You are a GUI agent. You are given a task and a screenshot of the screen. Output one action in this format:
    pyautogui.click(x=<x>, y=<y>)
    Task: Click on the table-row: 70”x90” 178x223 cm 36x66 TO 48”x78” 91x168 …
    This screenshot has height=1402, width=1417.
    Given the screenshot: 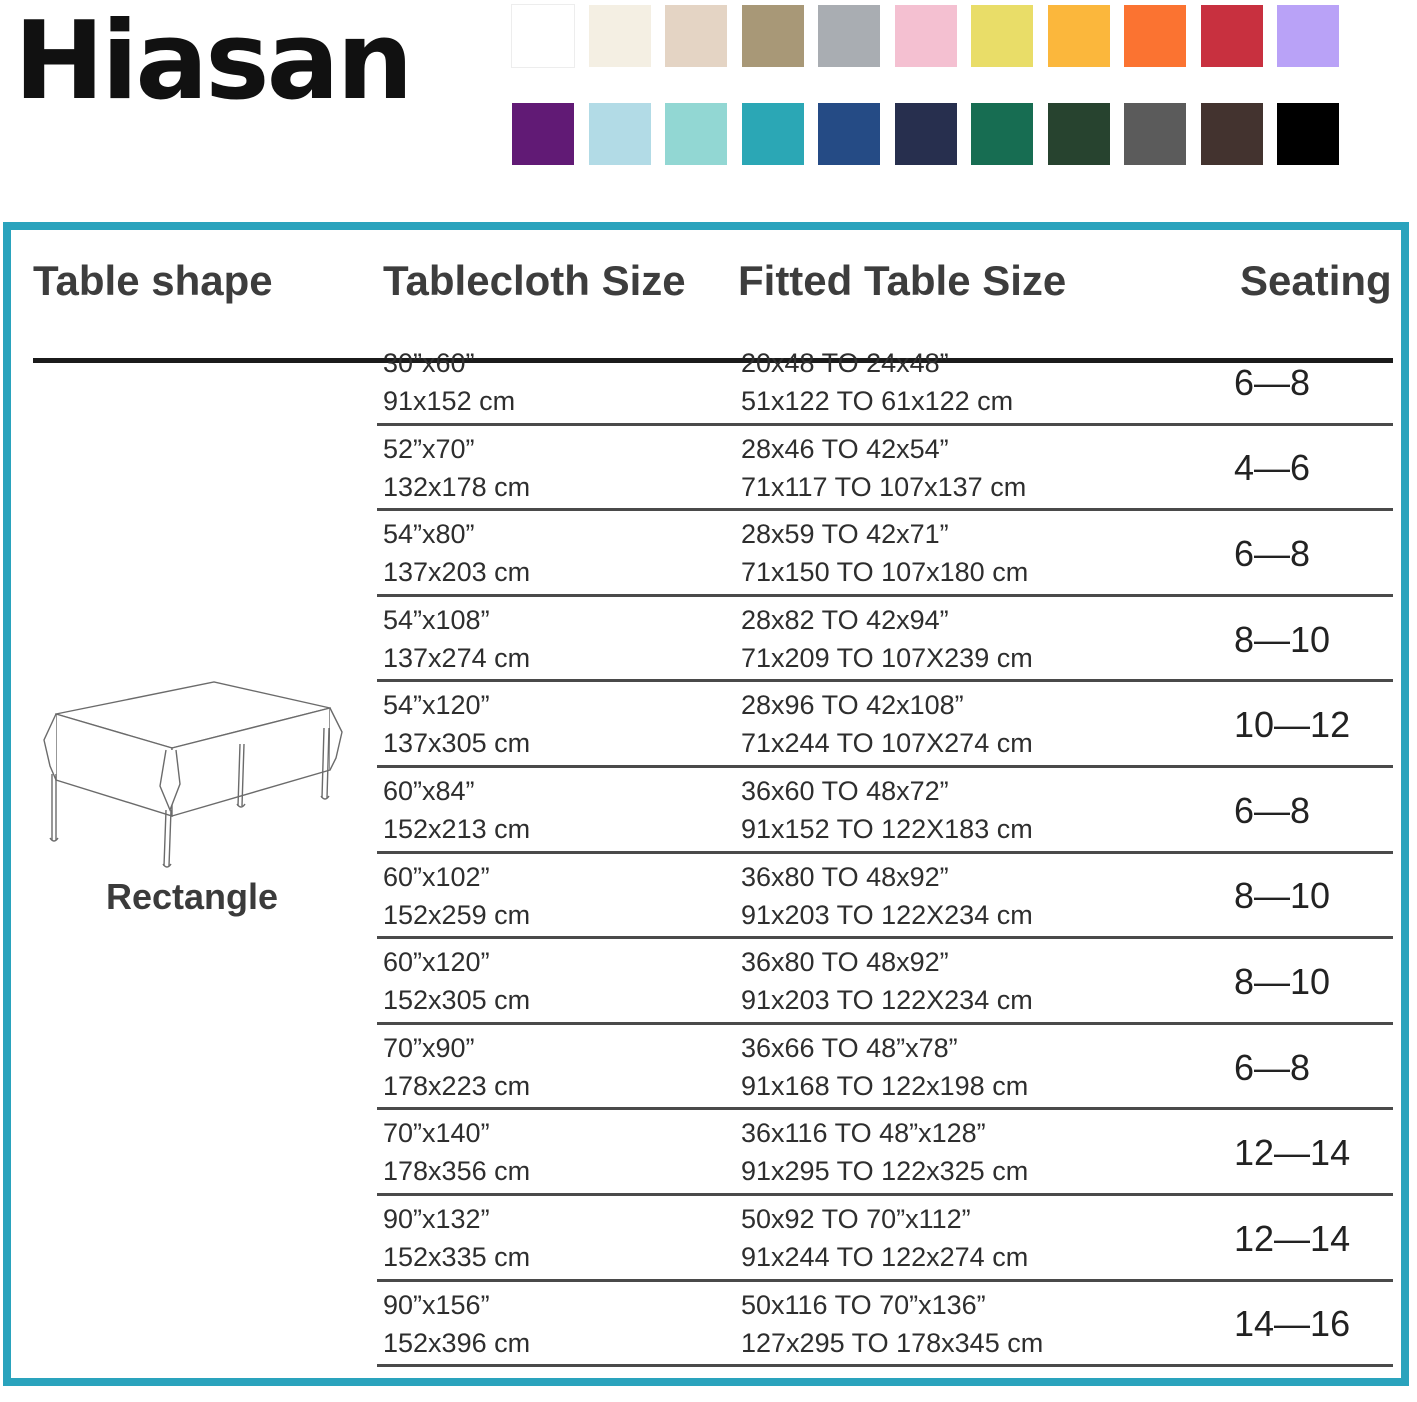 What is the action you would take?
    pyautogui.click(x=706, y=1068)
    